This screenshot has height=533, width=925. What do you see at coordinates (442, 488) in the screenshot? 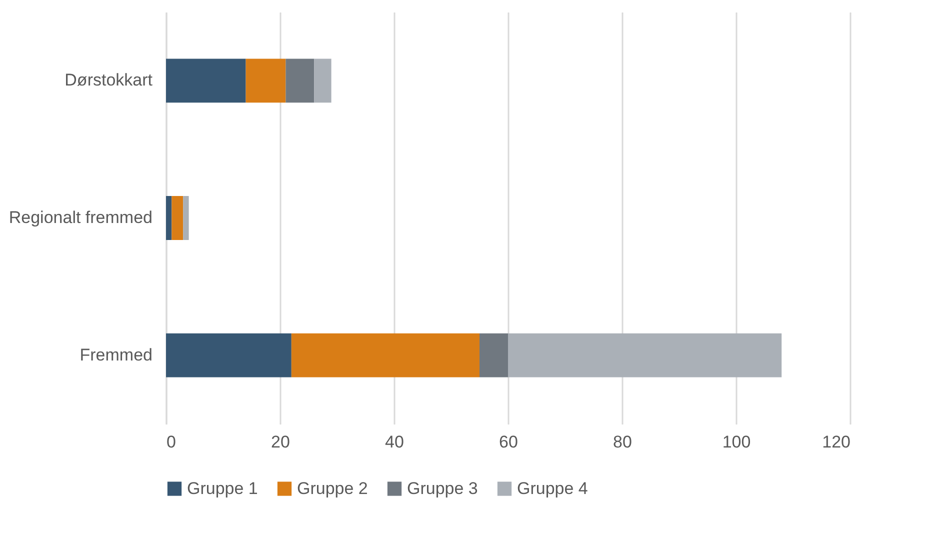
I see `legend-label: Gruppe 3` at bounding box center [442, 488].